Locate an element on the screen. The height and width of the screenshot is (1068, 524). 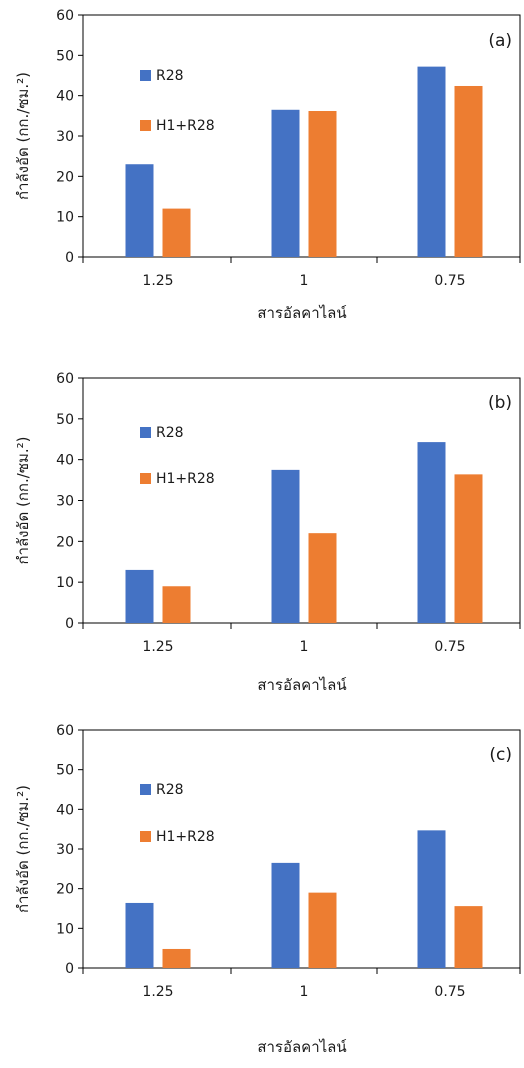
panel-label: (c) is located at coordinates (500, 755).